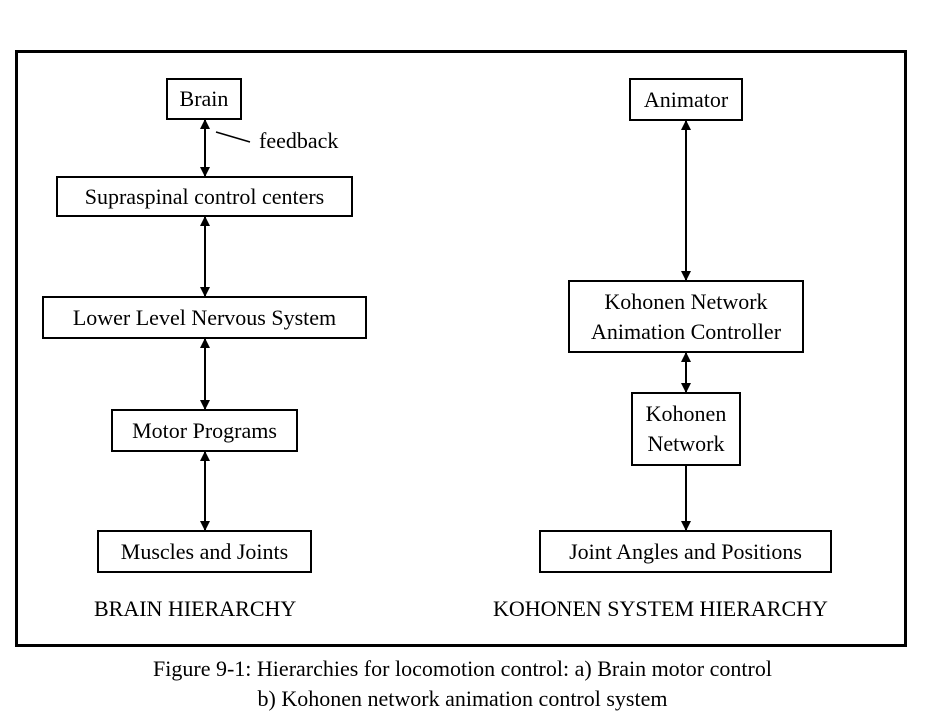 This screenshot has width=925, height=720. What do you see at coordinates (233, 137) in the screenshot?
I see `feedback-pointer` at bounding box center [233, 137].